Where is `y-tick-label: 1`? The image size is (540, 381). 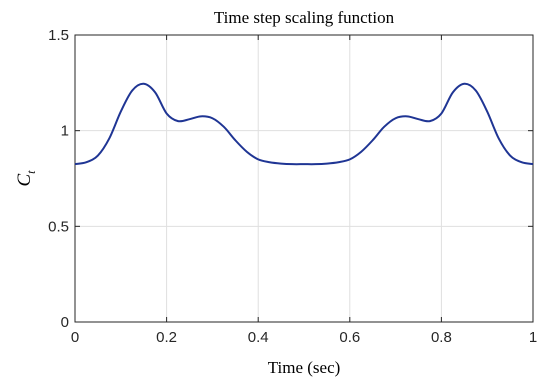
y-tick-label: 1 is located at coordinates (65, 131).